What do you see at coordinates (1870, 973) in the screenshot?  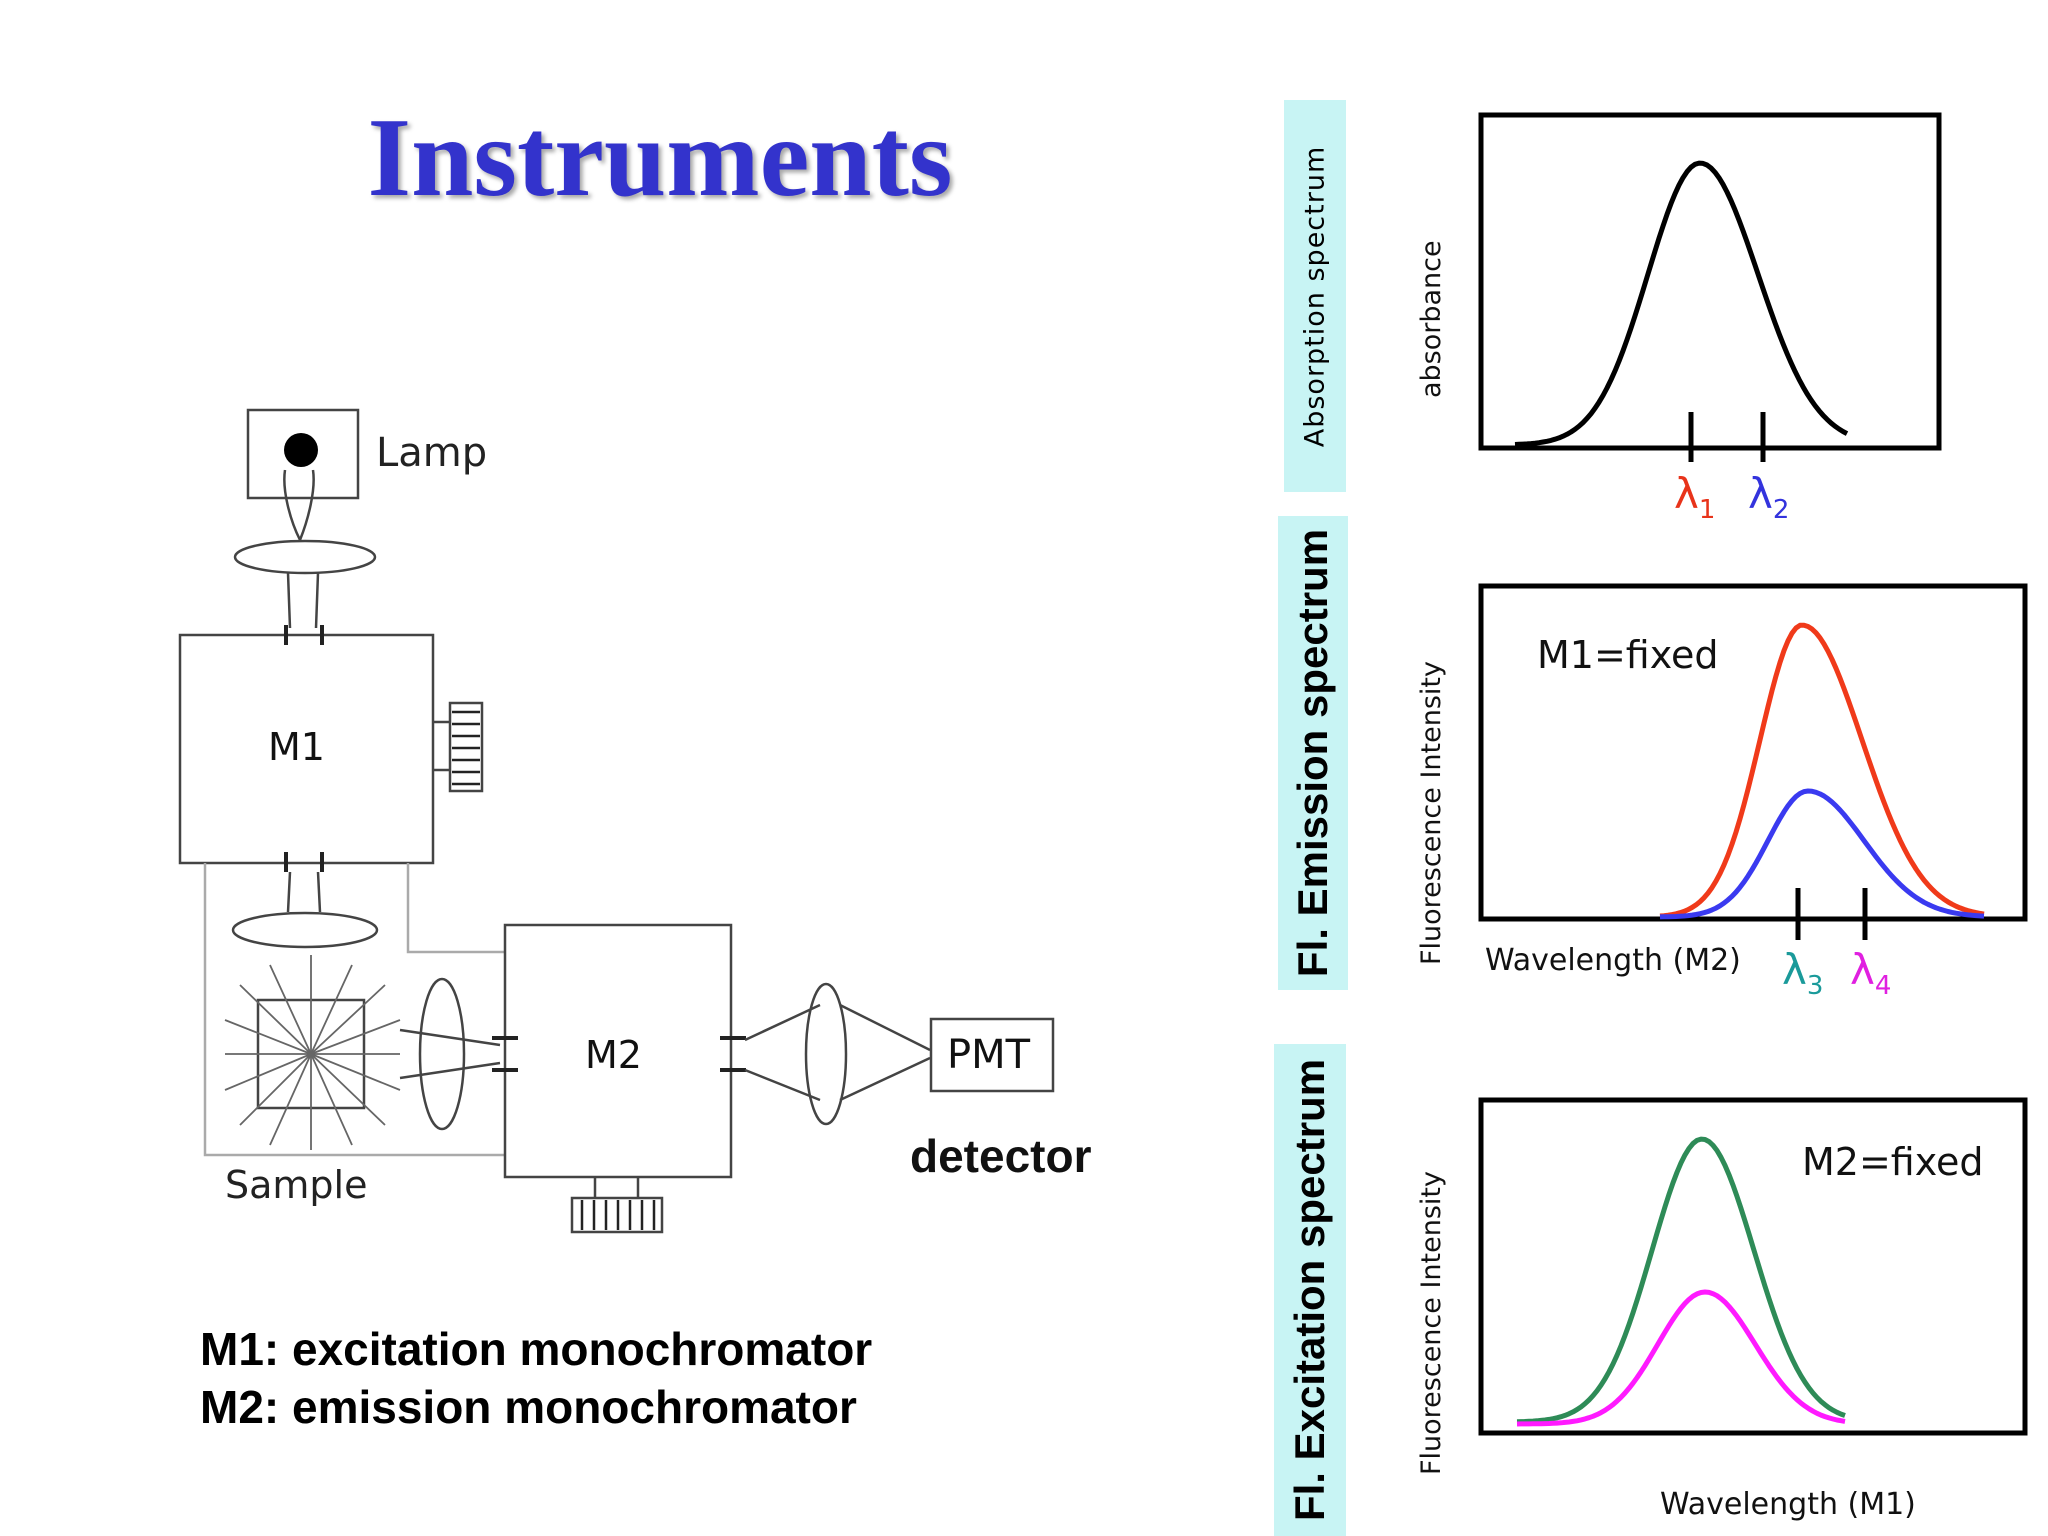 I see `lambda4-label: λ4` at bounding box center [1870, 973].